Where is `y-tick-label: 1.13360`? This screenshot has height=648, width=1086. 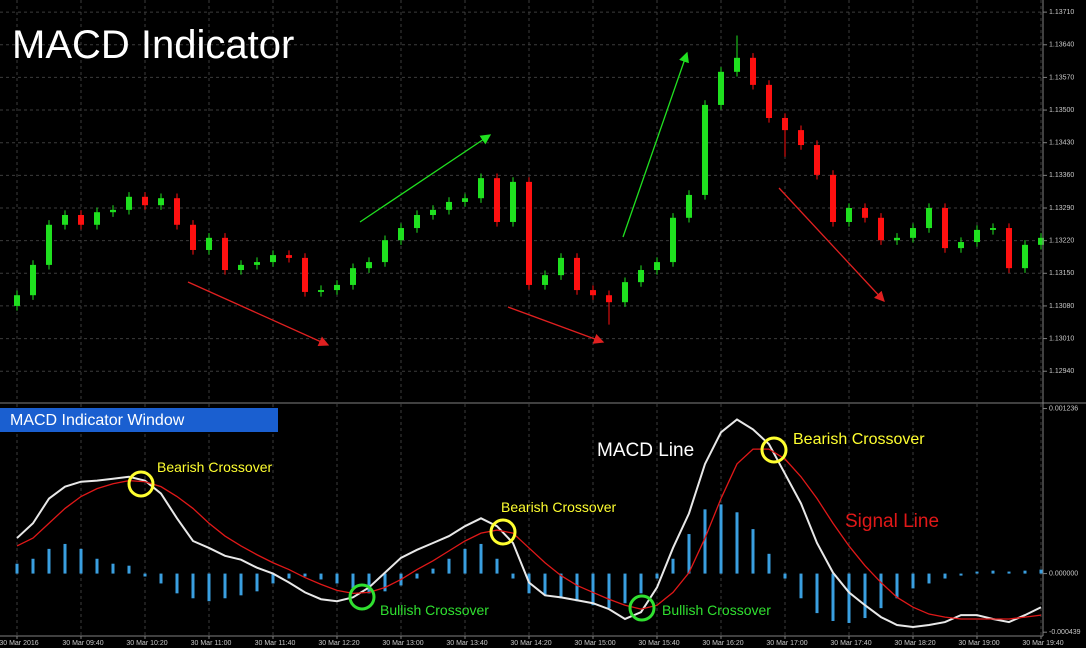 y-tick-label: 1.13360 is located at coordinates (1061, 175).